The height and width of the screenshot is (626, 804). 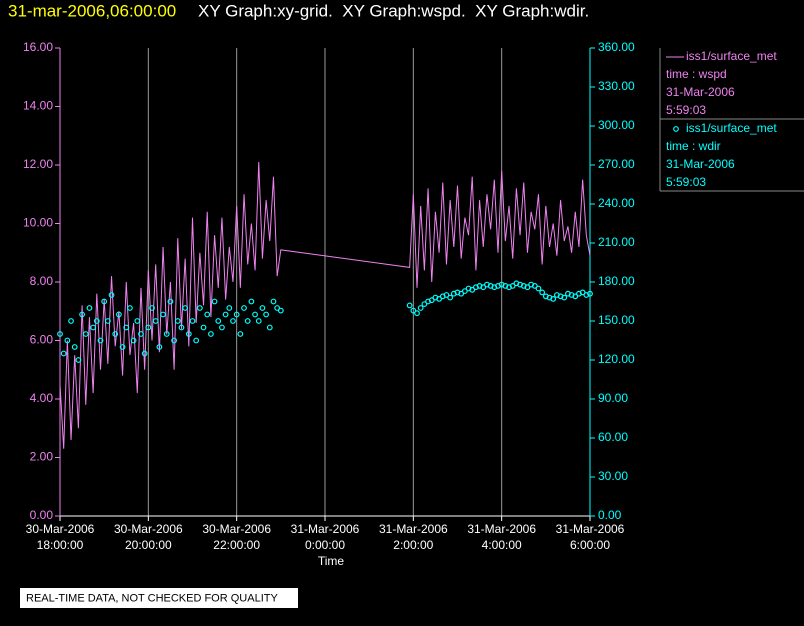 I want to click on y2-tick-label: 60.00, so click(x=613, y=437).